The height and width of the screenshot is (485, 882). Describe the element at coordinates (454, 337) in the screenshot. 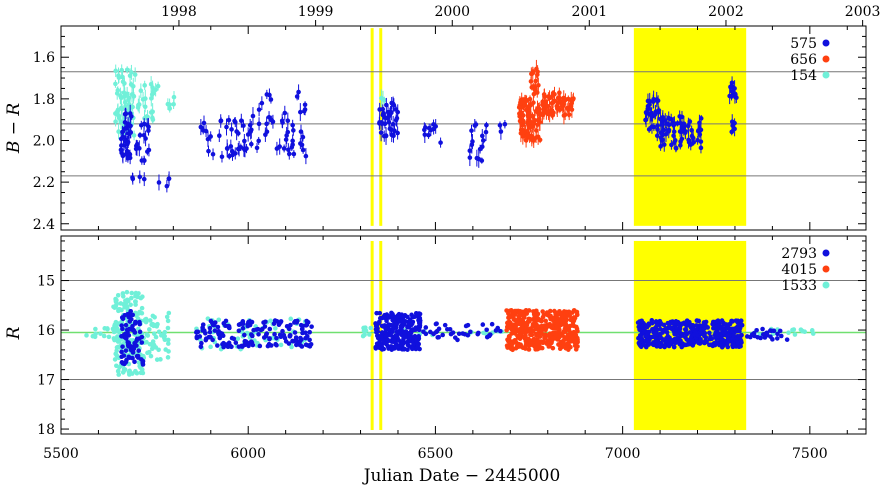

I see `series-blue` at that location.